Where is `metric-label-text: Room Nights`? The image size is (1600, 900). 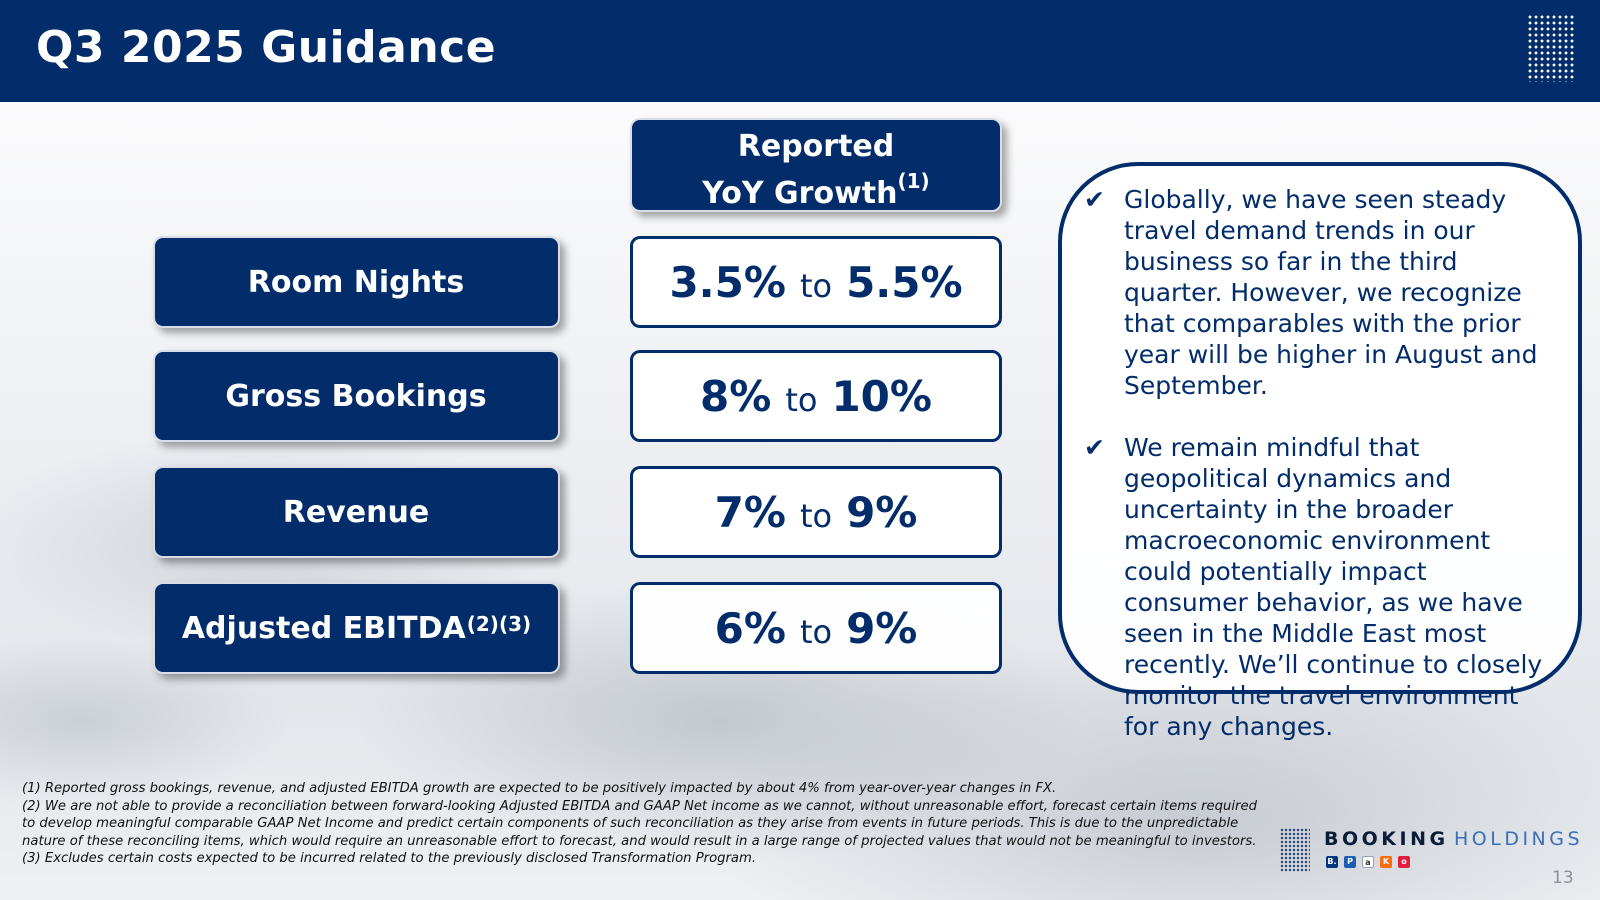 metric-label-text: Room Nights is located at coordinates (356, 282).